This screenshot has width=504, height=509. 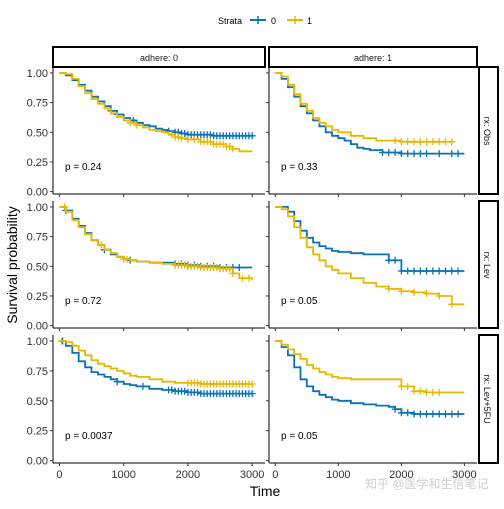 What do you see at coordinates (146, 133) in the screenshot?
I see `panel-r0-c0: 0.00 0.25 0.50 0.75 1.00 p = 0.24` at bounding box center [146, 133].